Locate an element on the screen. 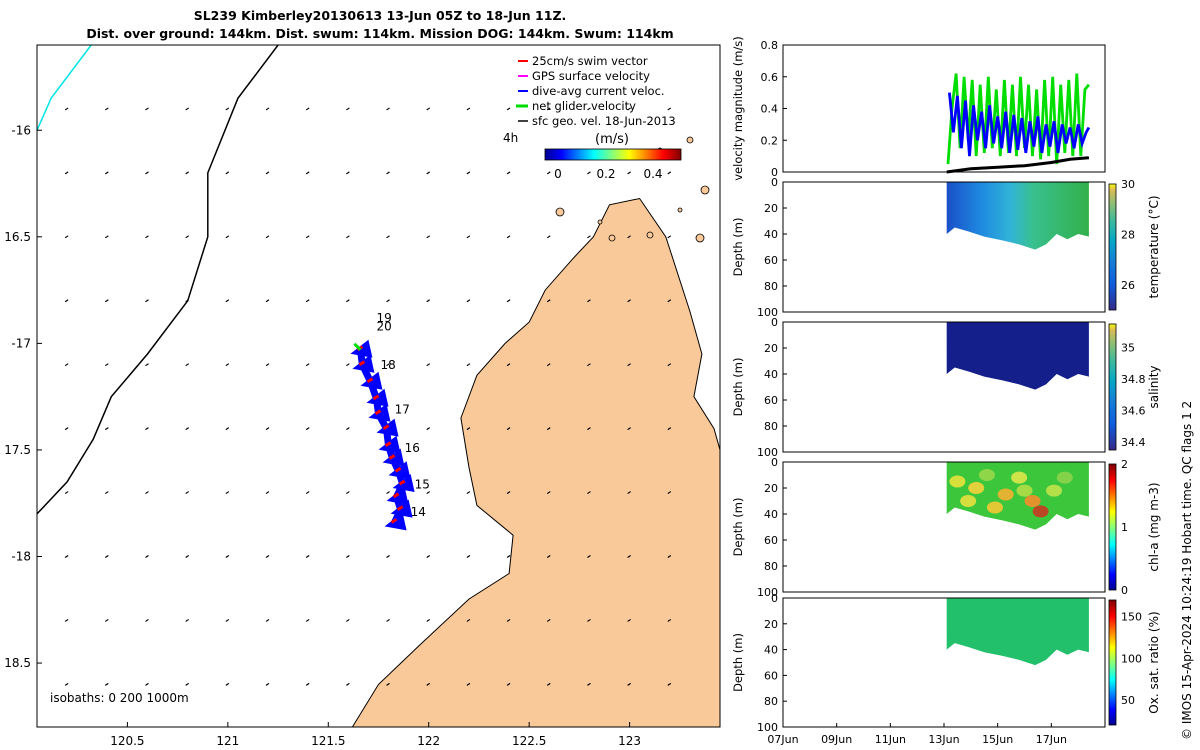  chl-colorbar-label: chl-a (mg m-3) is located at coordinates (1154, 526).